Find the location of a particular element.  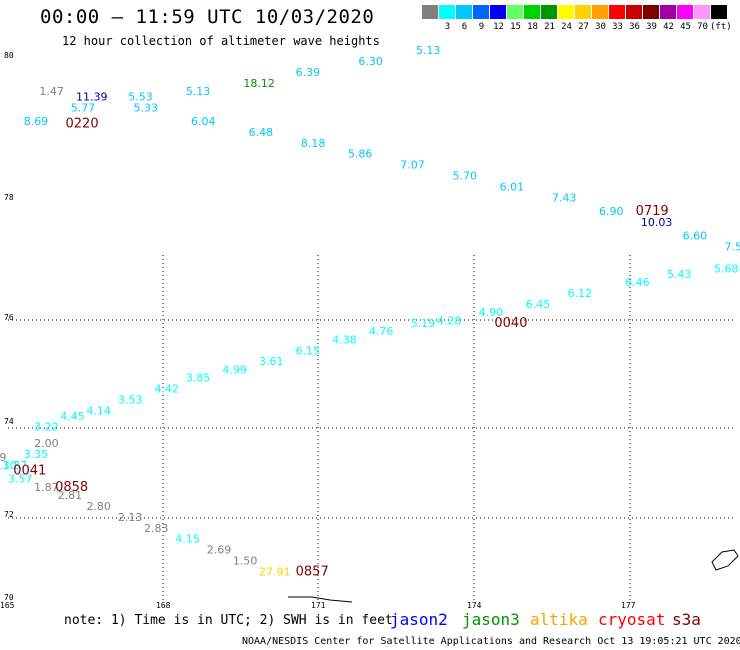

wave-height-label: 8.18 is located at coordinates (313, 143).